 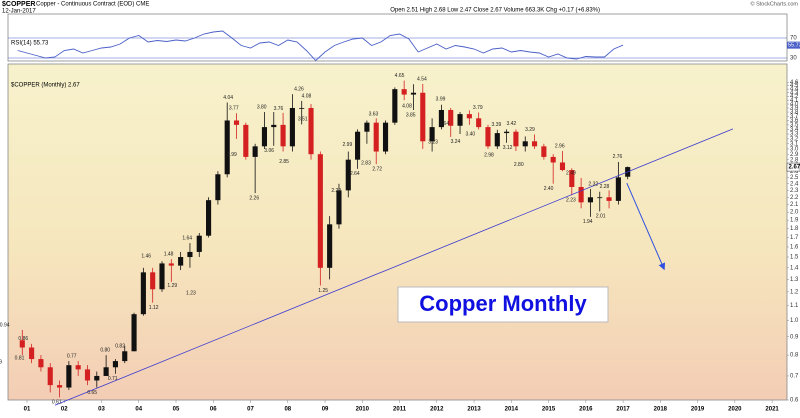 What do you see at coordinates (794, 292) in the screenshot?
I see `y-tick-label: 1.2` at bounding box center [794, 292].